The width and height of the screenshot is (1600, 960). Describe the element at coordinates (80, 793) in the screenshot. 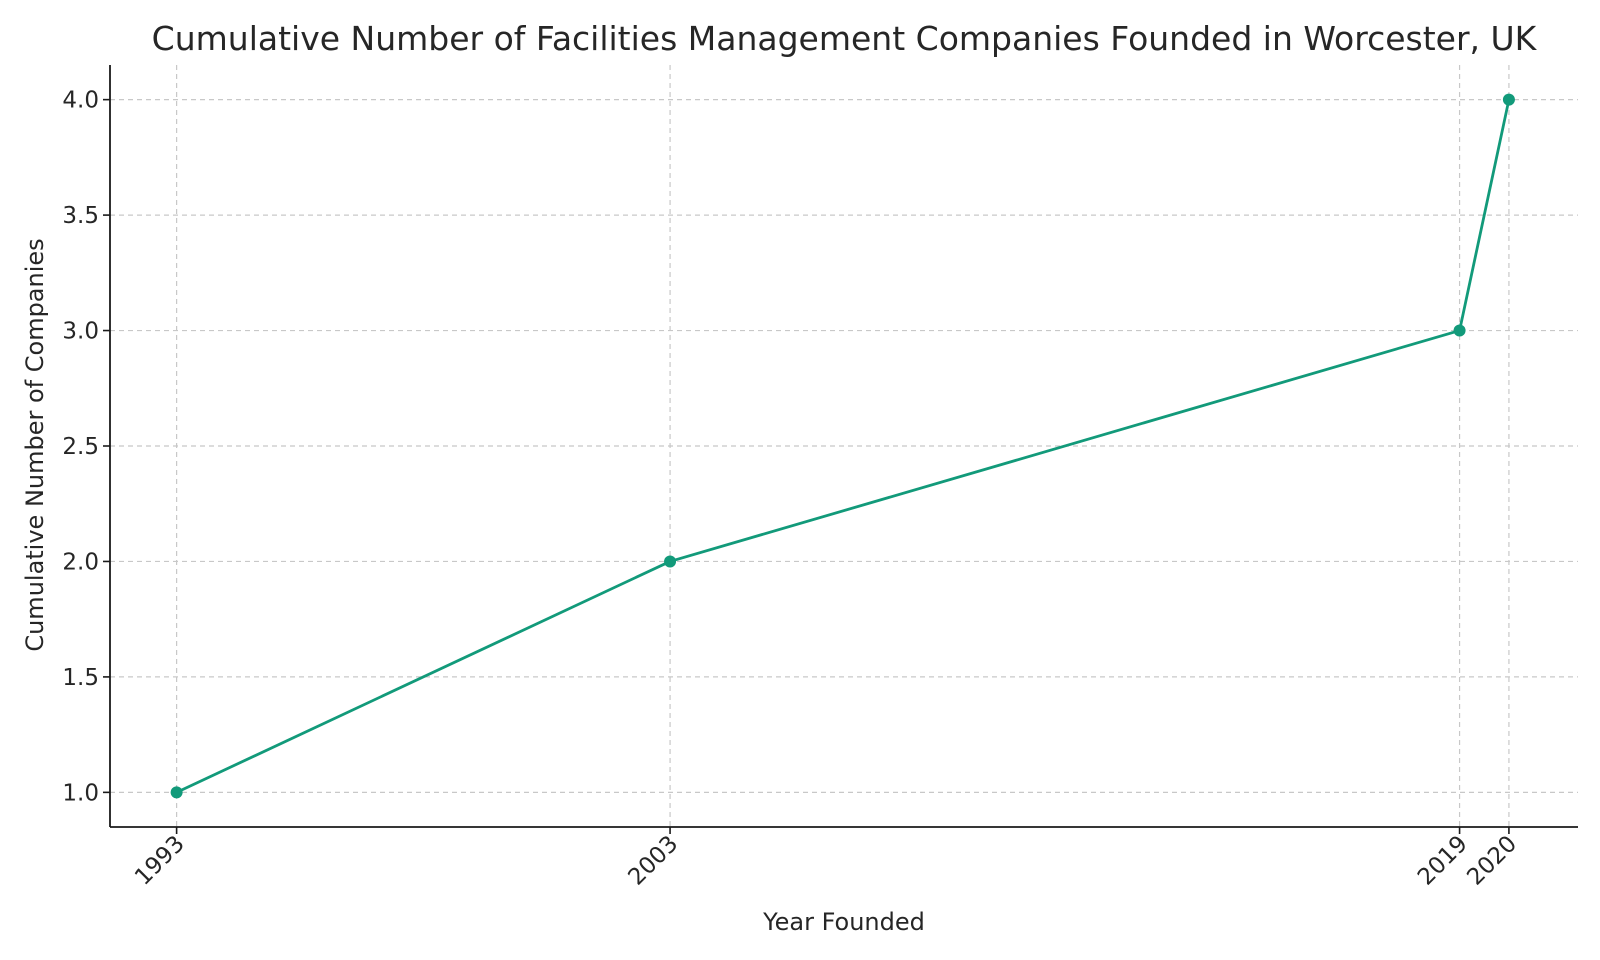

I see `y-tick-label: 1.0` at that location.